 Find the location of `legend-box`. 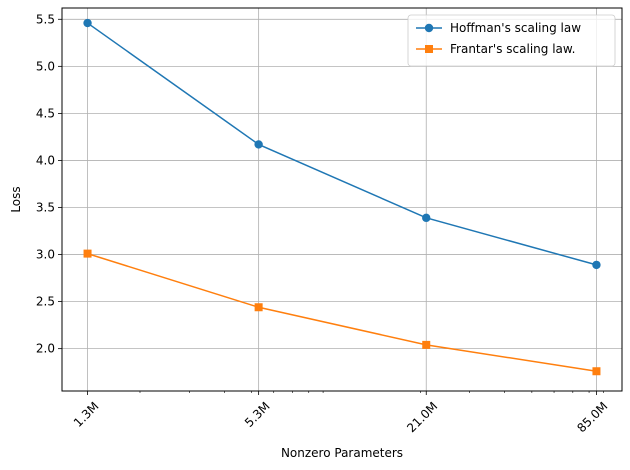

legend-box is located at coordinates (511, 40).